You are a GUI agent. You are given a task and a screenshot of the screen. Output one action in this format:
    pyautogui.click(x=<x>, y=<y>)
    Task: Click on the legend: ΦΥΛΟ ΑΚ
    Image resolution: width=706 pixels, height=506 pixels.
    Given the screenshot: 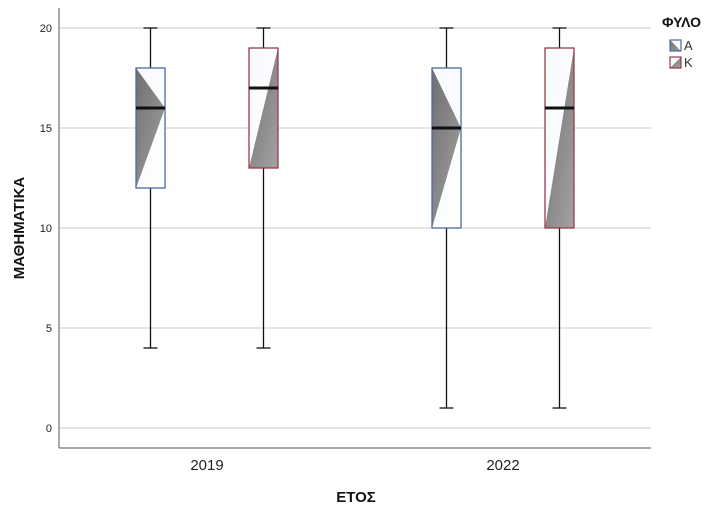 What is the action you would take?
    pyautogui.click(x=681, y=42)
    